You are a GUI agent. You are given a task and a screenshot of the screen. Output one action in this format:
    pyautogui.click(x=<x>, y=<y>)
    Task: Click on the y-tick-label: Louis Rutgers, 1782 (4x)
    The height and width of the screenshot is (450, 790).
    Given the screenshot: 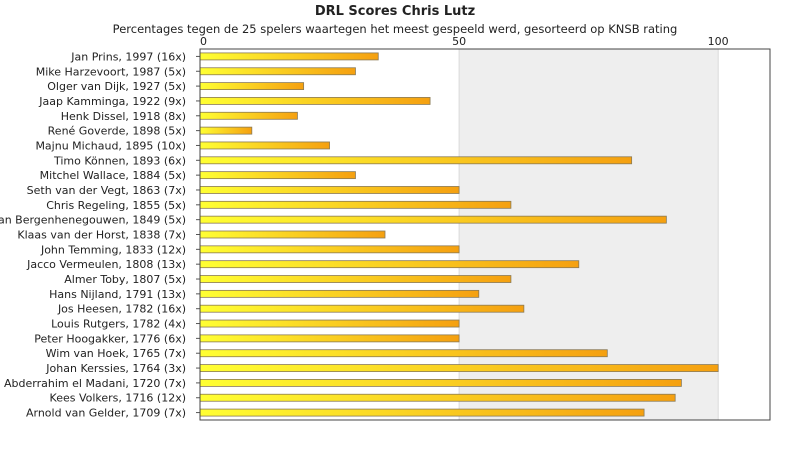 What is the action you would take?
    pyautogui.click(x=118, y=324)
    